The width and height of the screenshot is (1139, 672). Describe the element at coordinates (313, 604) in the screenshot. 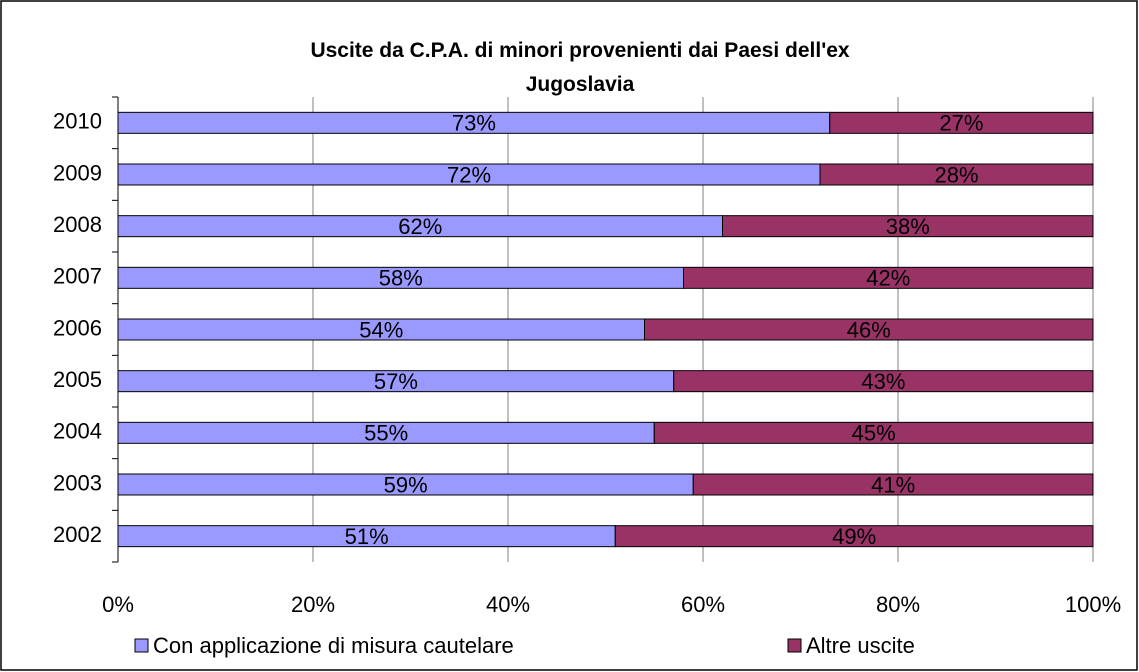

I see `x-tick-label: 20%` at that location.